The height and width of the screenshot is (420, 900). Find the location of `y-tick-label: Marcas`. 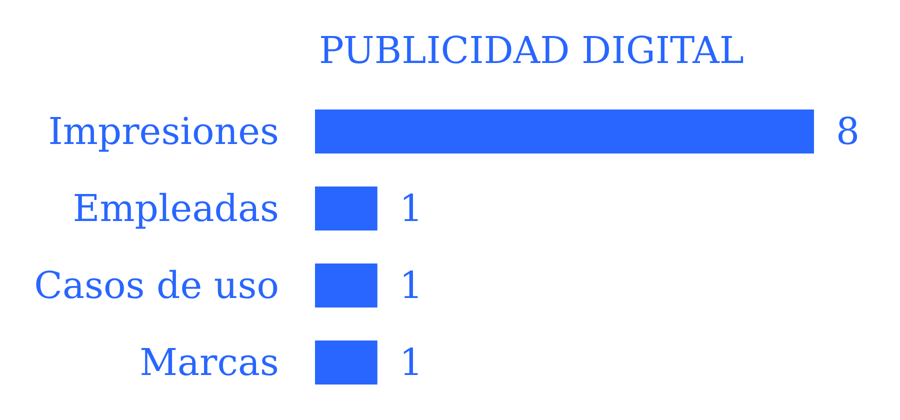

y-tick-label: Marcas is located at coordinates (209, 362).